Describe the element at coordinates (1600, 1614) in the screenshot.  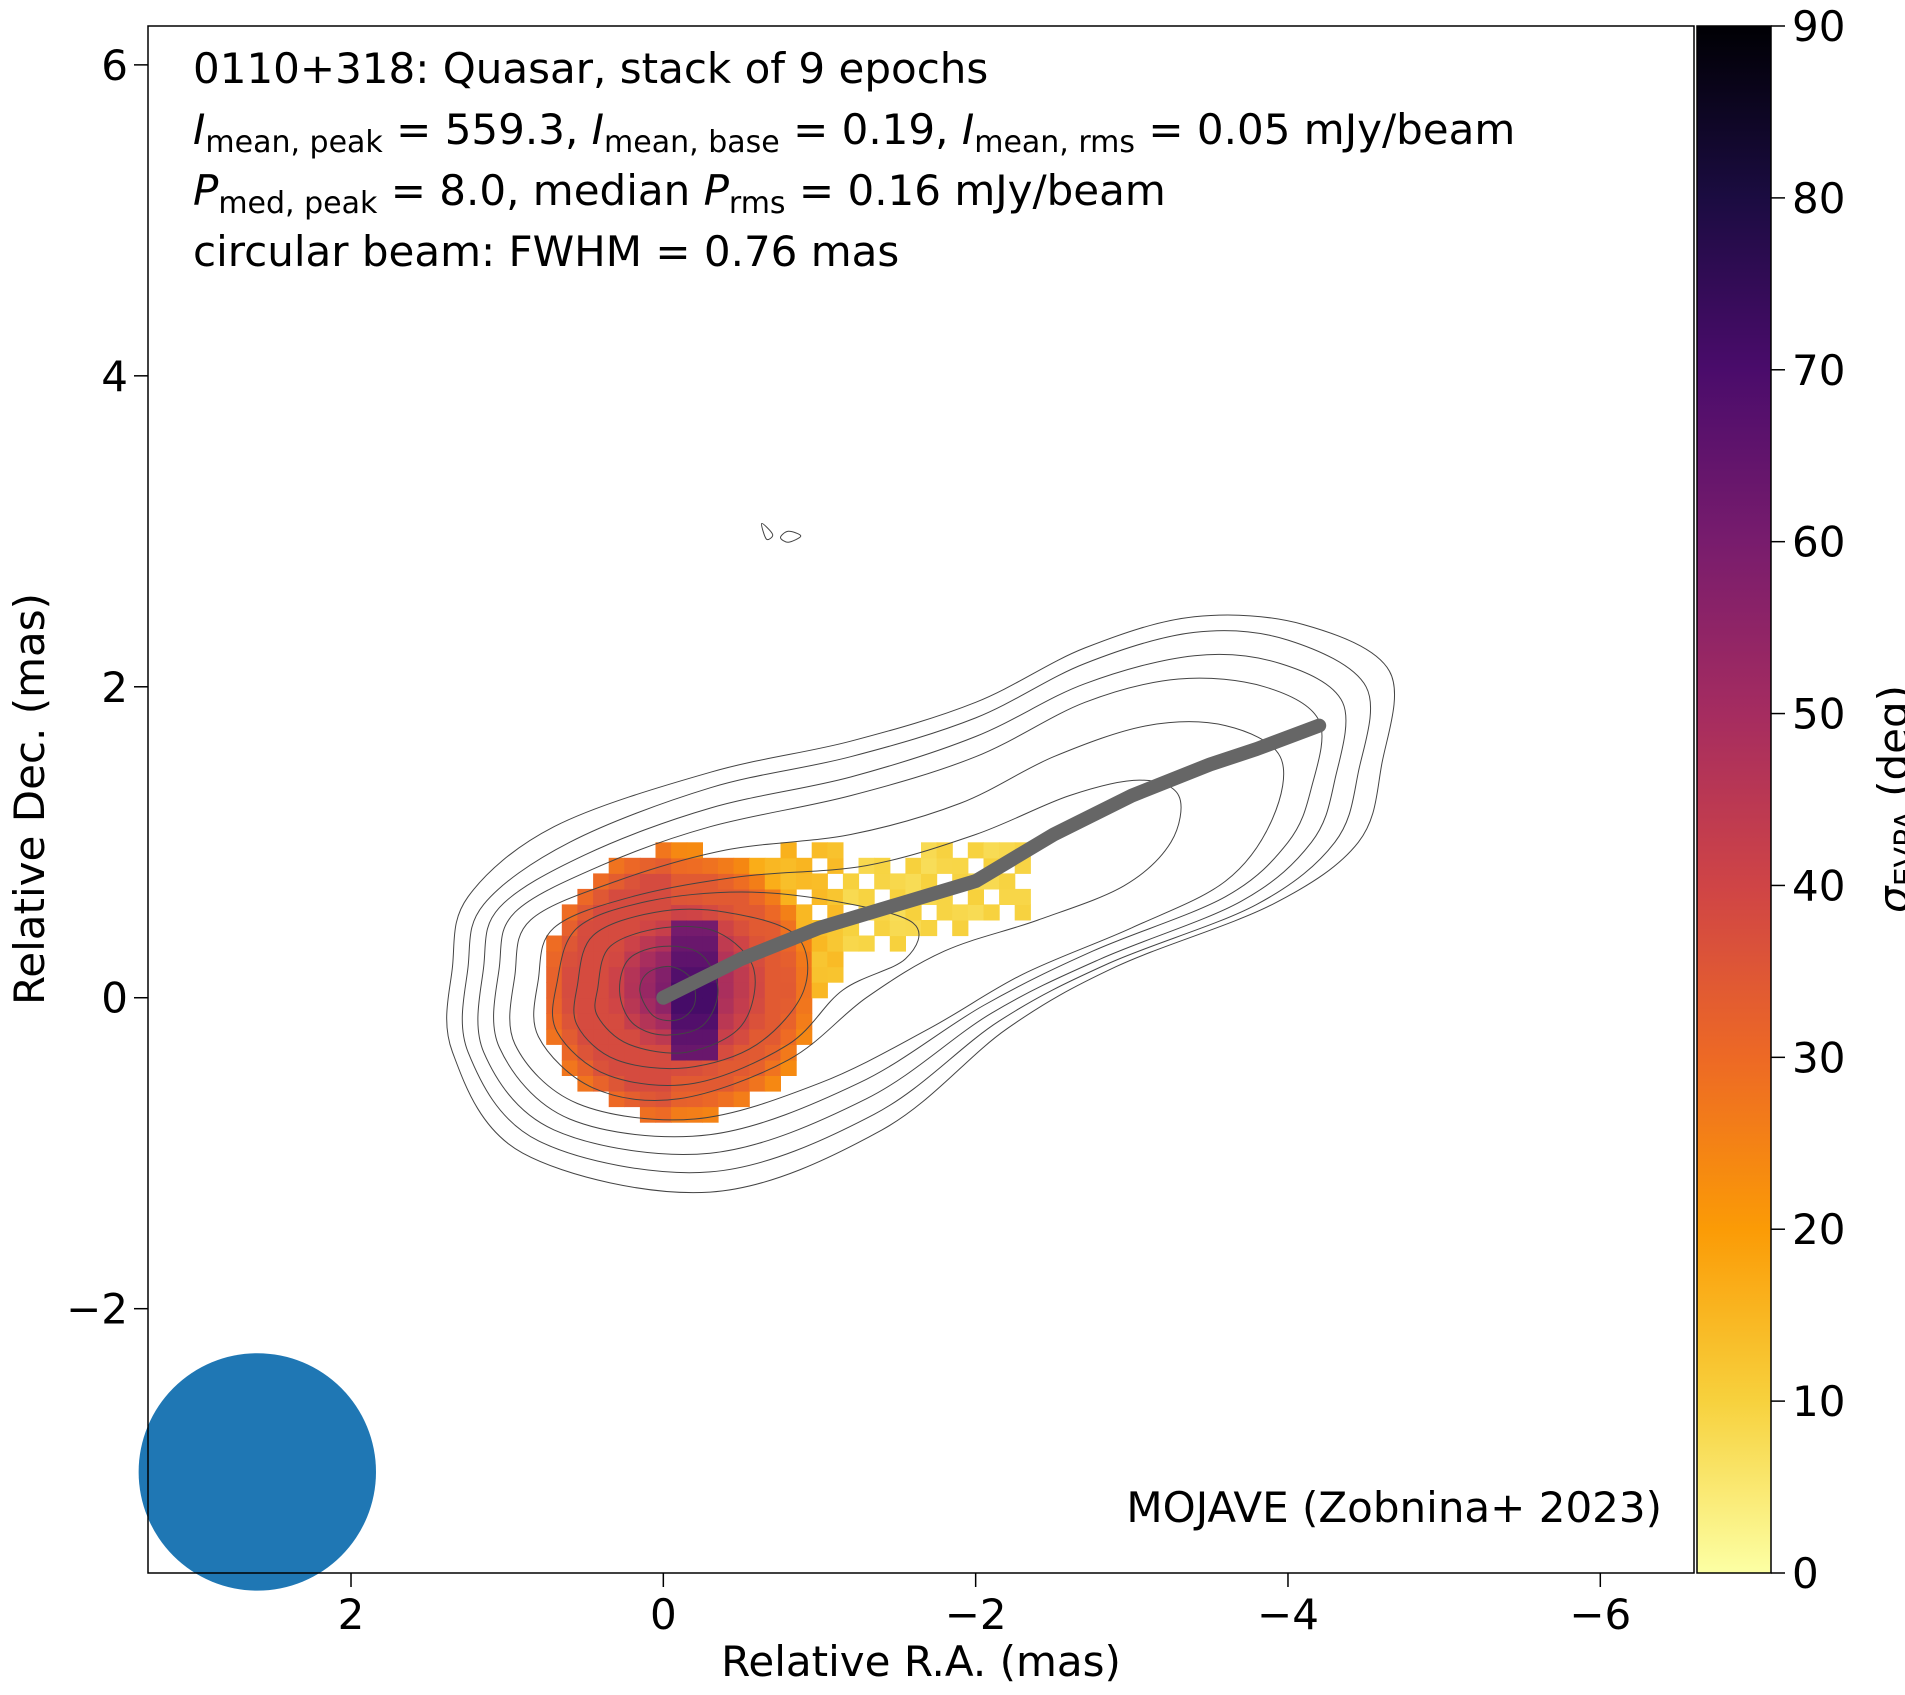
I see `x-tick-label: −6` at that location.